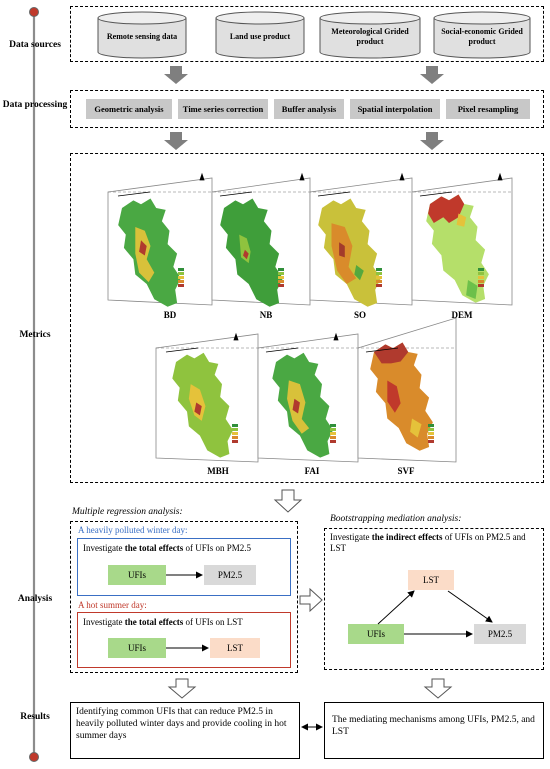 The width and height of the screenshot is (550, 769). I want to click on bootstrap-pm25-node: PM2.5, so click(500, 634).